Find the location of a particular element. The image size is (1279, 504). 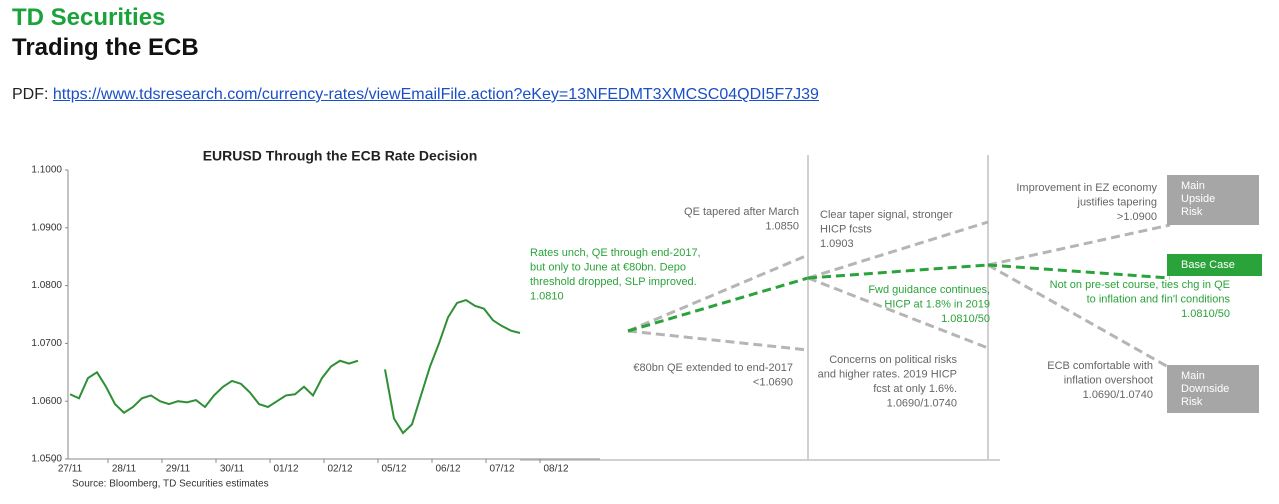

y-tick-label: 1.0800 is located at coordinates (46, 285).